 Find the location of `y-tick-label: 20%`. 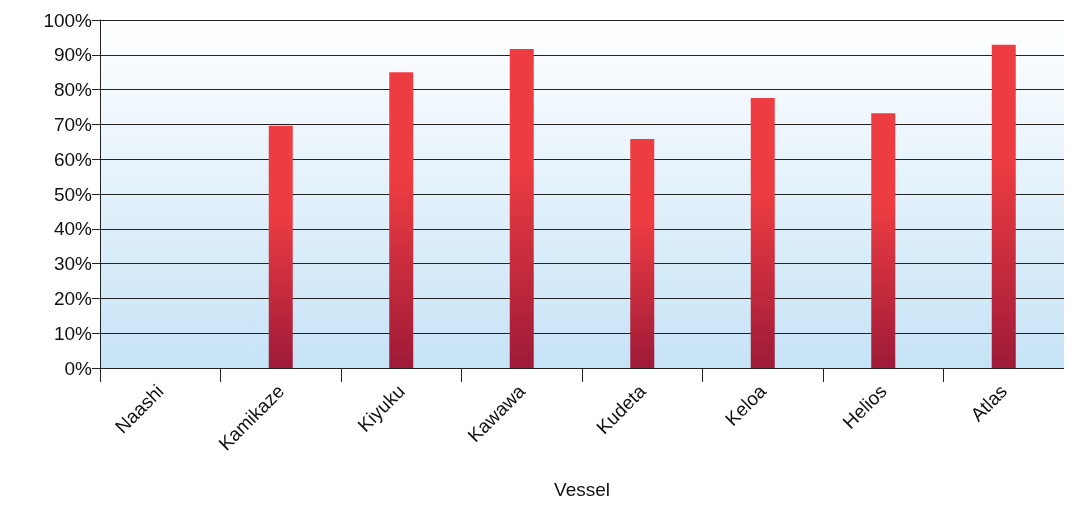

y-tick-label: 20% is located at coordinates (73, 298).